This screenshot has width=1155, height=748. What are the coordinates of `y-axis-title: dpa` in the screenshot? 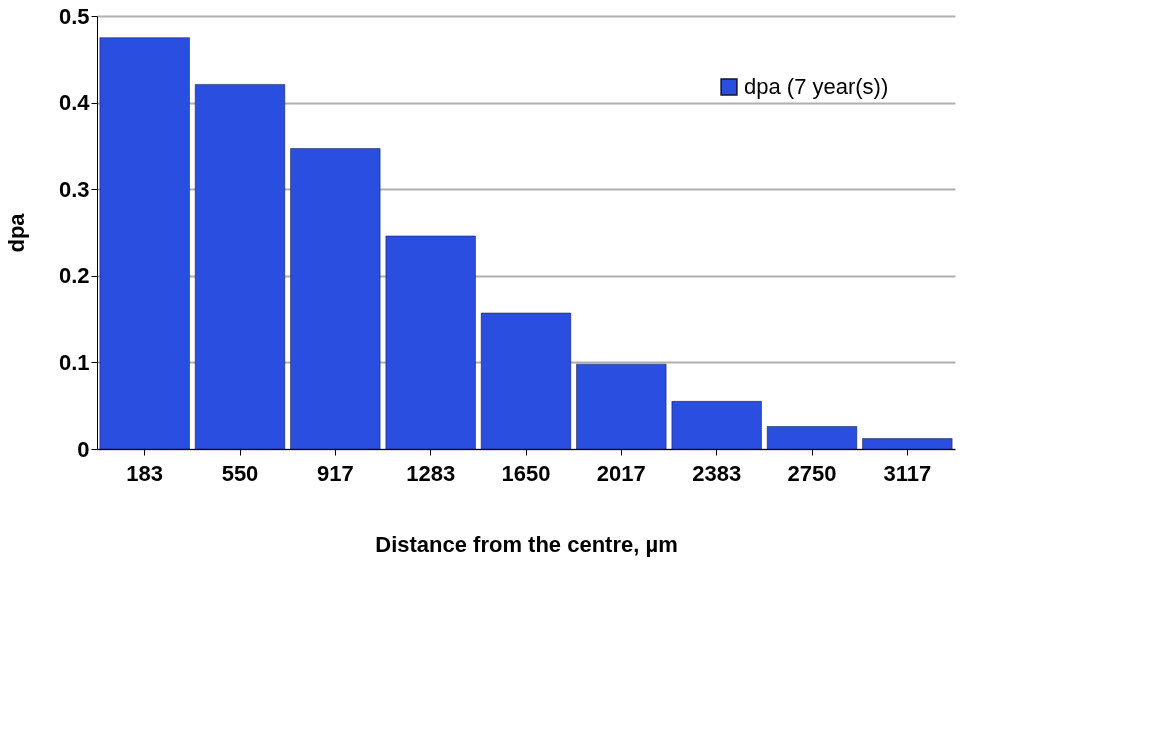 It's located at (16, 232).